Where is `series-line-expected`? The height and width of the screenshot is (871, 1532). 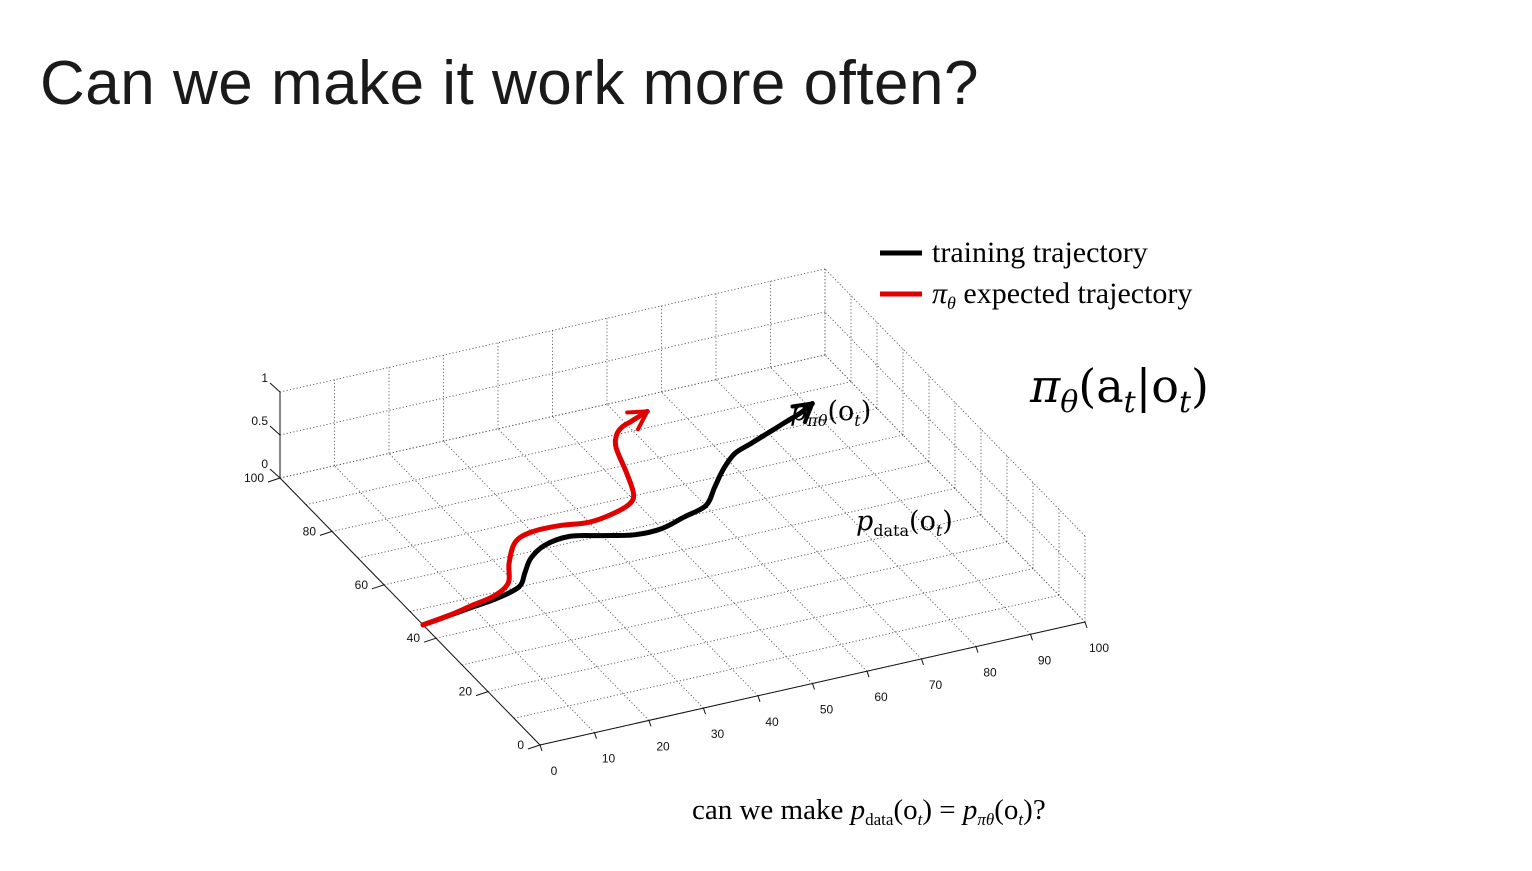 series-line-expected is located at coordinates (535, 518).